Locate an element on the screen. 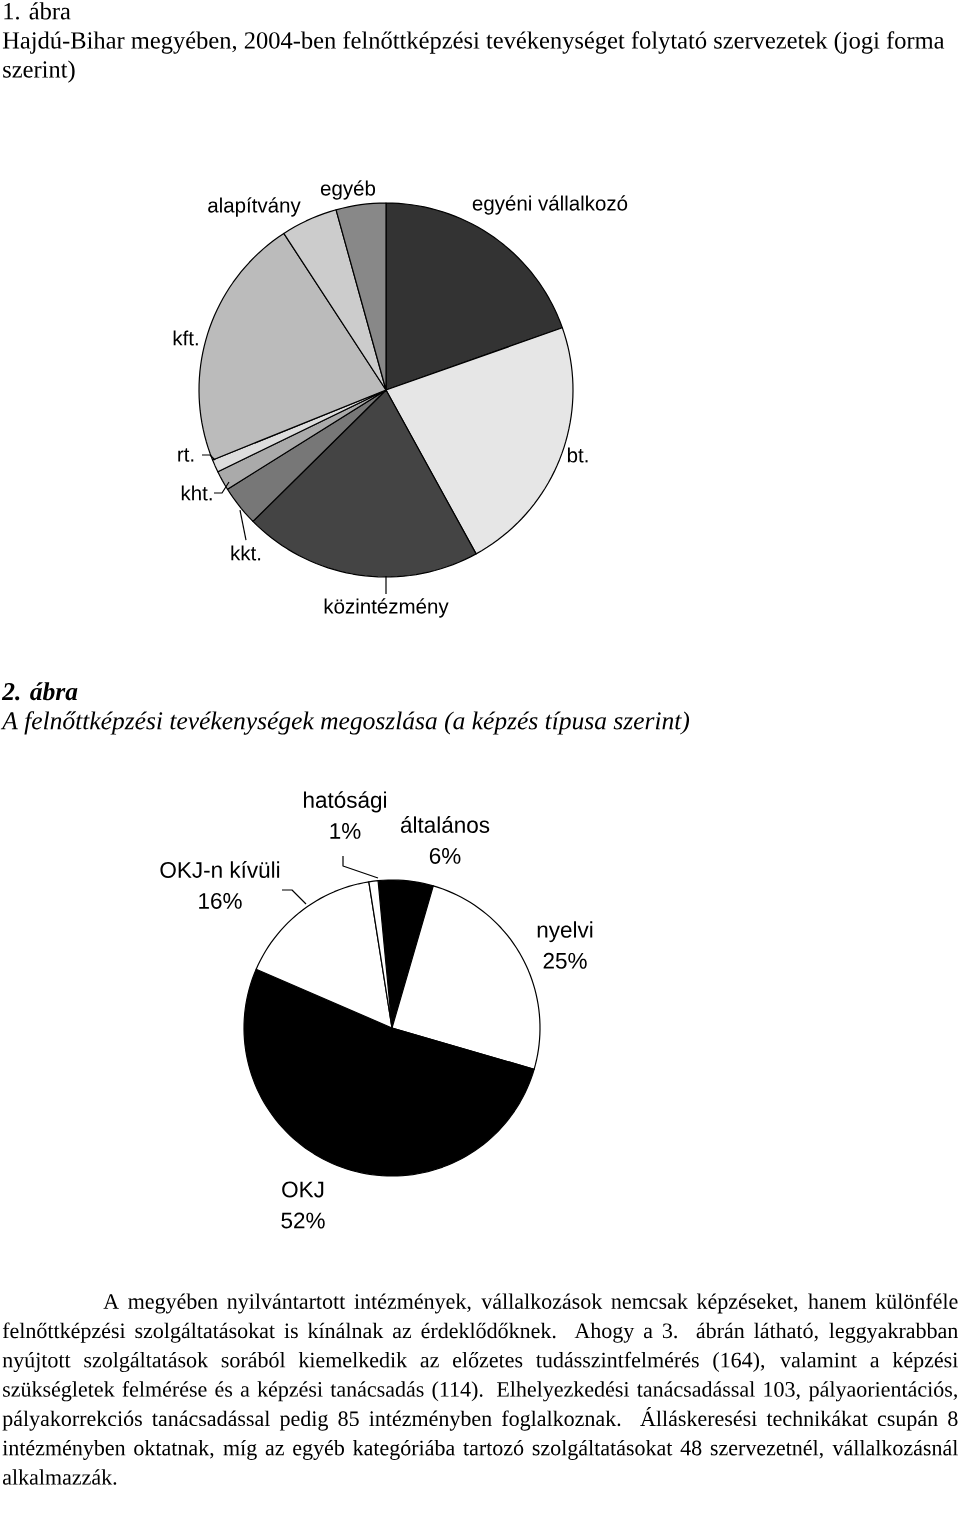 Image resolution: width=960 pixels, height=1523 pixels. slice-label: kht. is located at coordinates (196, 493).